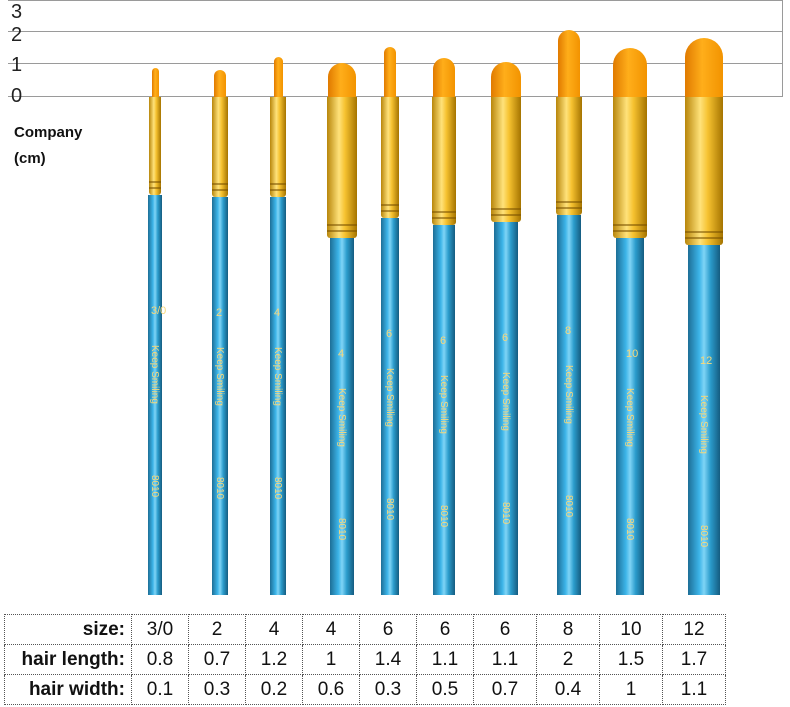 Image resolution: width=790 pixels, height=707 pixels. I want to click on table-cell: 1.2, so click(274, 659).